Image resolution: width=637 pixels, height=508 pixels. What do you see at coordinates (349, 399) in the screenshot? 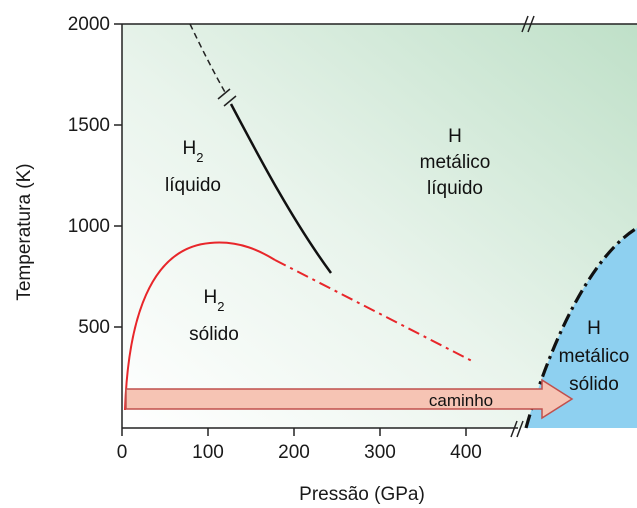
I see `path-arrow` at bounding box center [349, 399].